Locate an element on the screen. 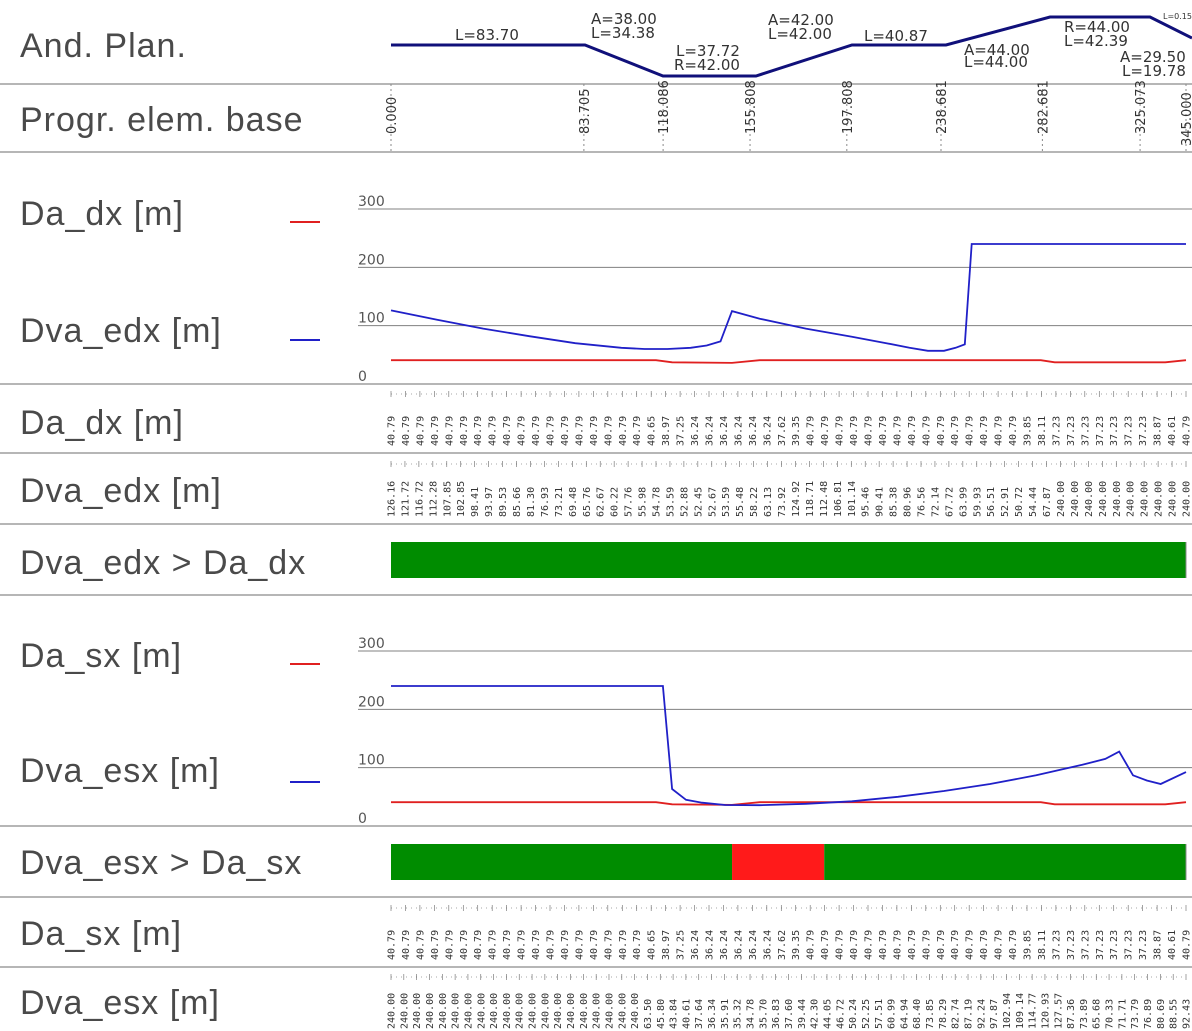 Image resolution: width=1192 pixels, height=1031 pixels. value-label: 60.99 is located at coordinates (892, 1014).